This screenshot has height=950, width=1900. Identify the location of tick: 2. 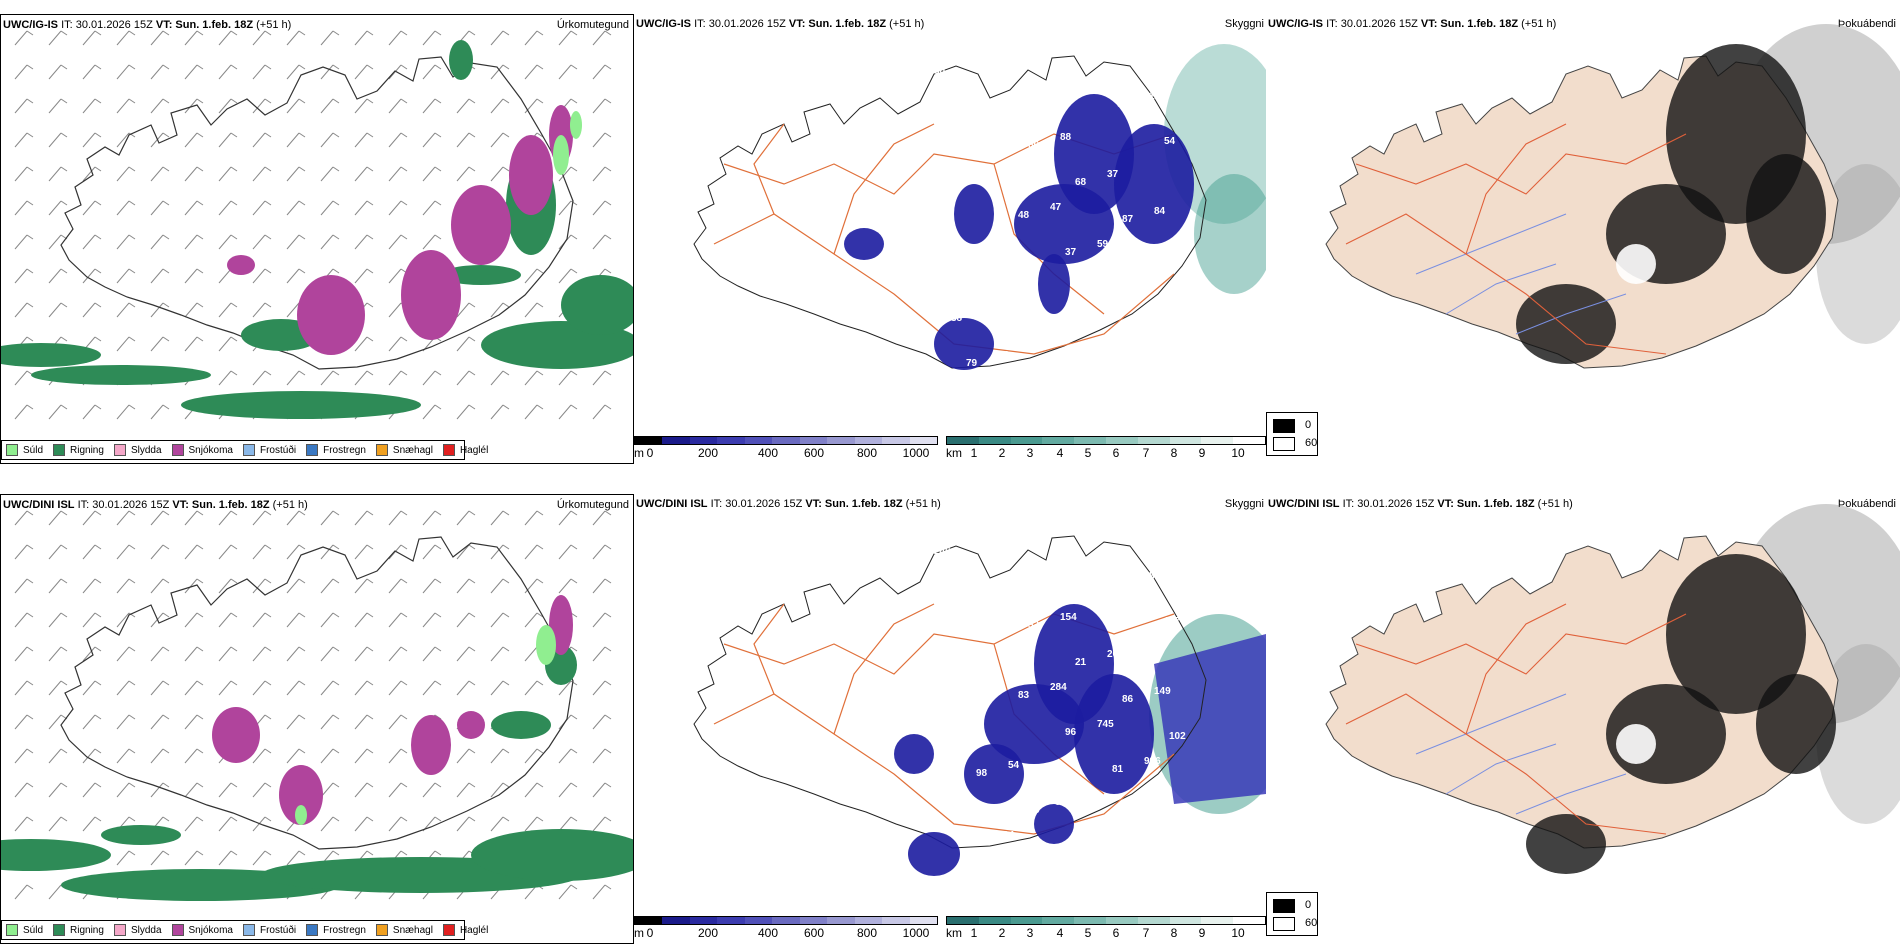
(1002, 453).